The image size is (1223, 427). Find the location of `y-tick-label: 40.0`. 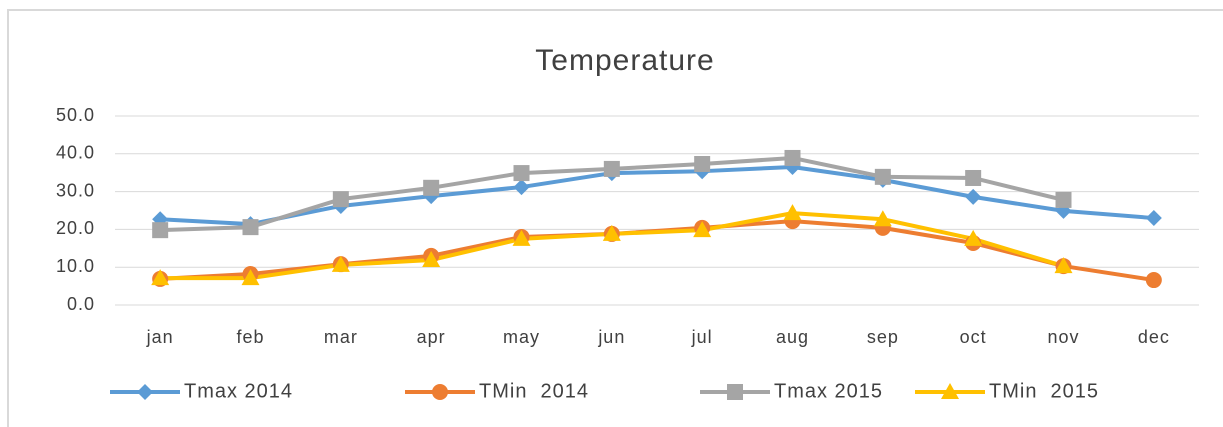

y-tick-label: 40.0 is located at coordinates (75, 153).